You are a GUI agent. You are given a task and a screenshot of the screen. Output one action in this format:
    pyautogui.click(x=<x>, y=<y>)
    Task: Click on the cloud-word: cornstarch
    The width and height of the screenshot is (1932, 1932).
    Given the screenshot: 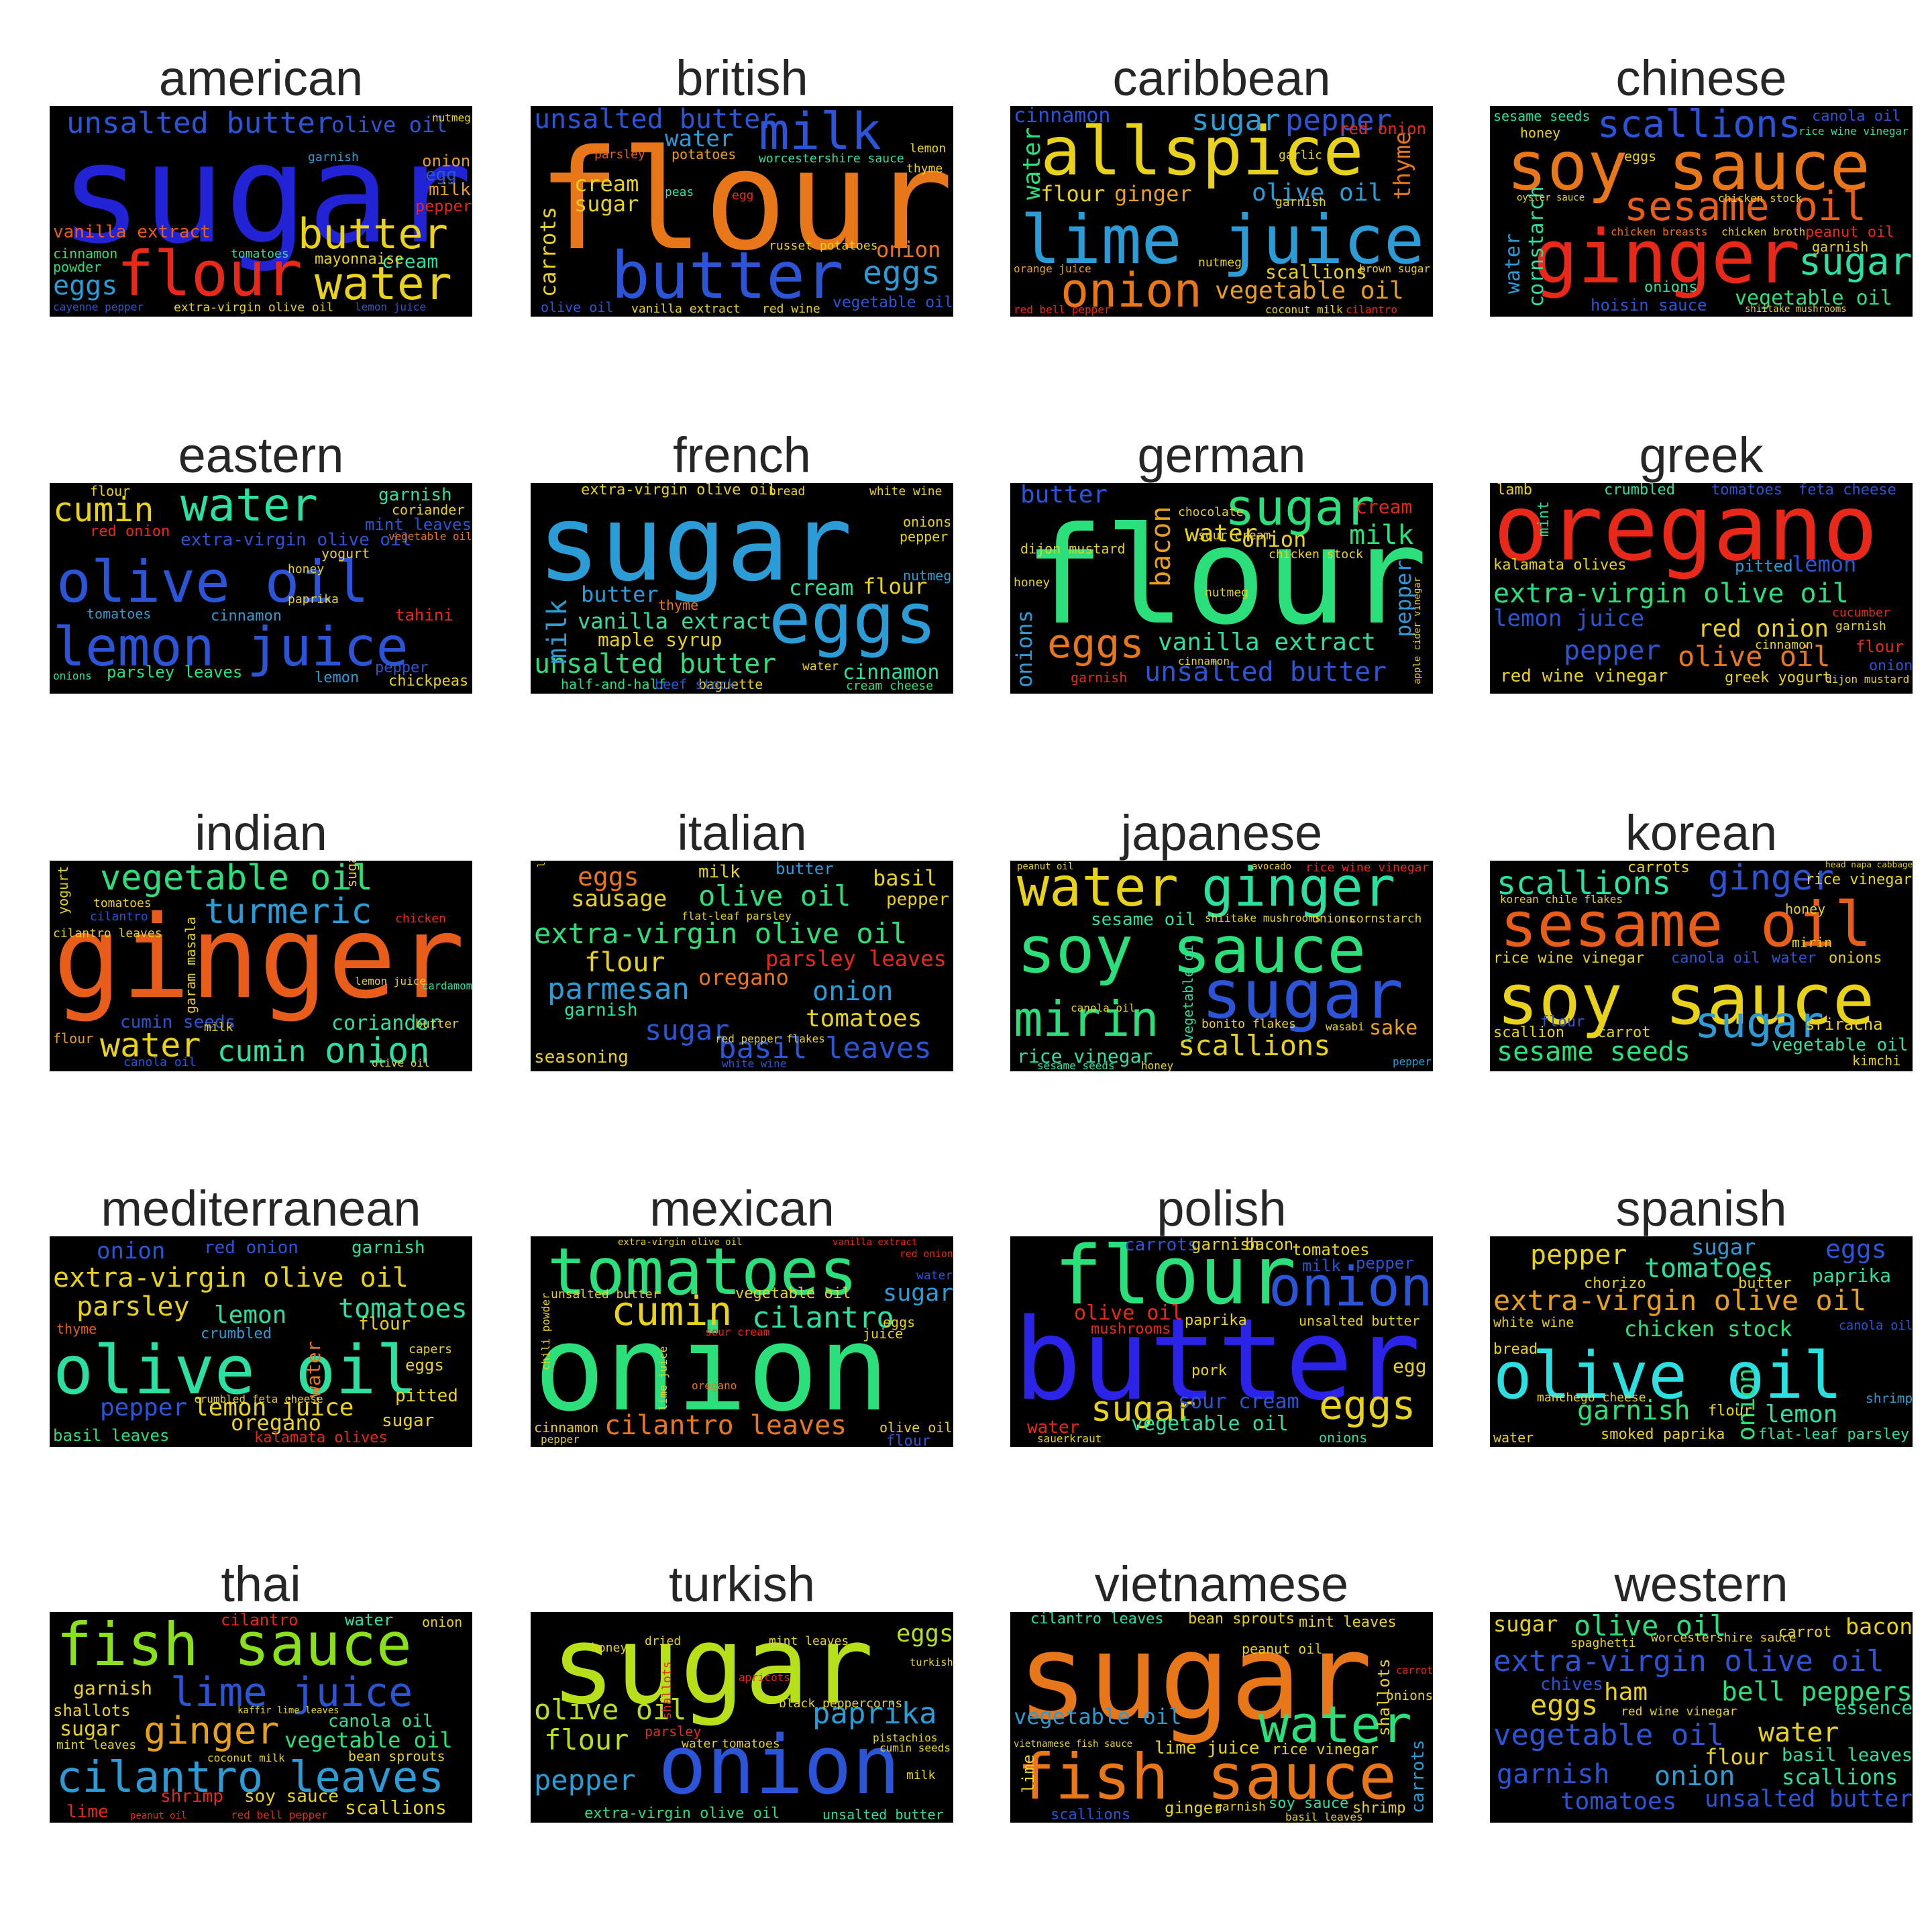 What is the action you would take?
    pyautogui.click(x=1385, y=919)
    